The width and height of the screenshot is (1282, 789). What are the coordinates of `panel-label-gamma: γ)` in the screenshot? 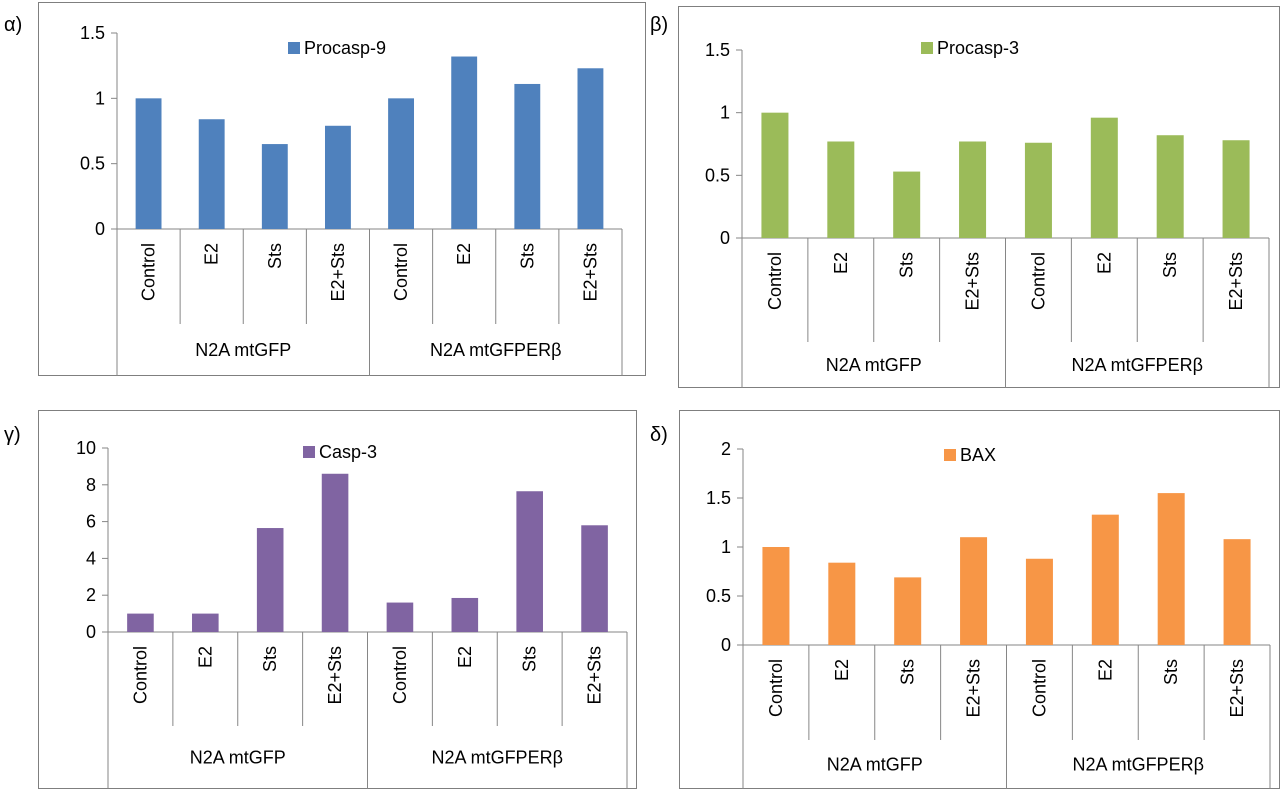 It's located at (12, 435).